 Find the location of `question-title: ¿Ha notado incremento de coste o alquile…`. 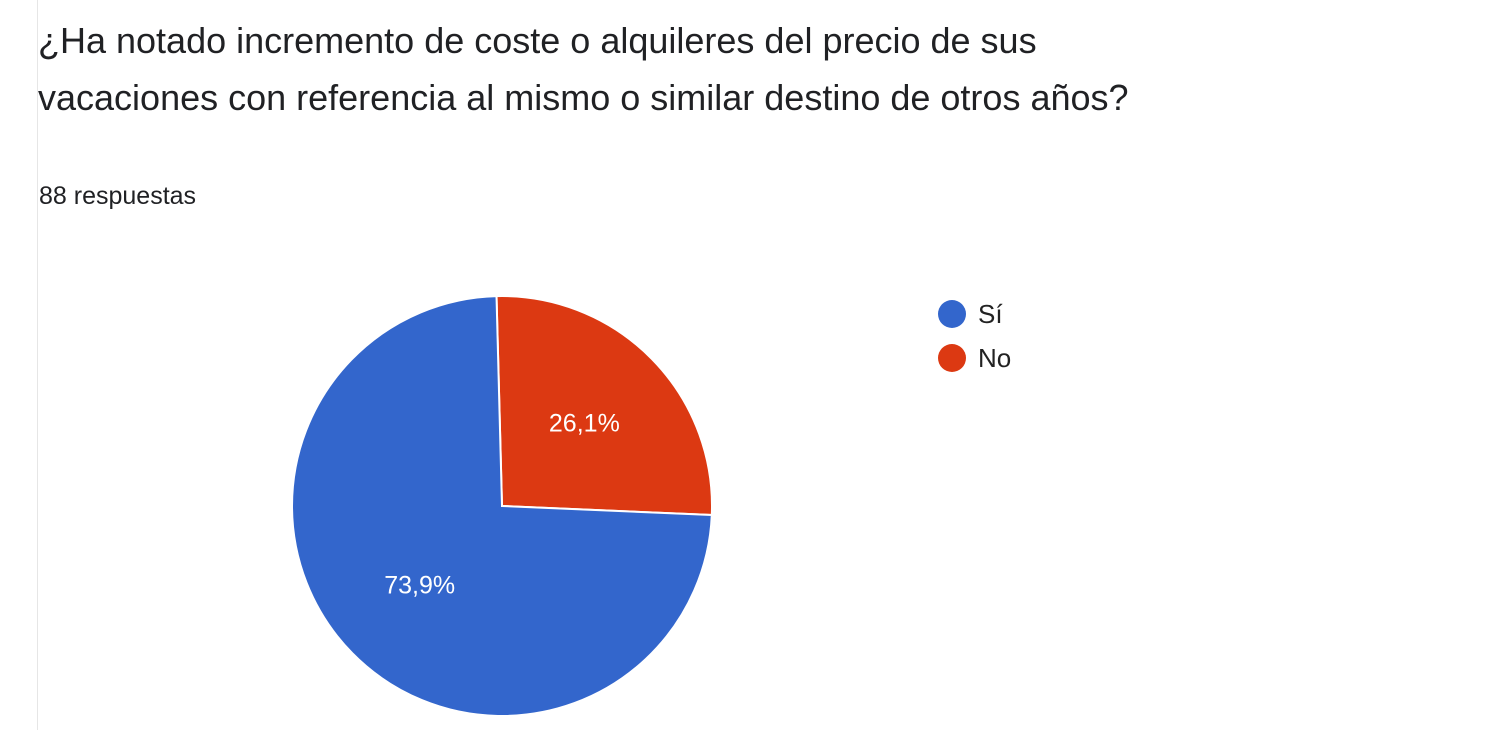

question-title: ¿Ha notado incremento de coste o alquile… is located at coordinates (688, 69).